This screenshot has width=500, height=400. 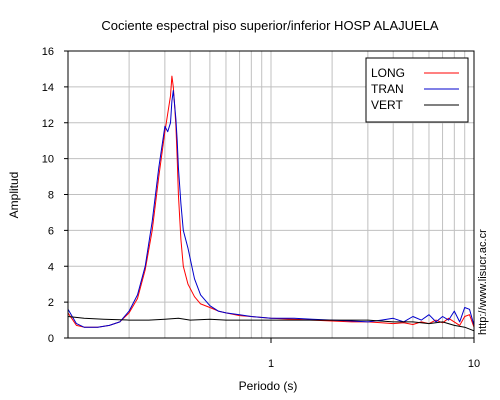 What do you see at coordinates (14, 195) in the screenshot?
I see `y-axis-label: Amplitud` at bounding box center [14, 195].